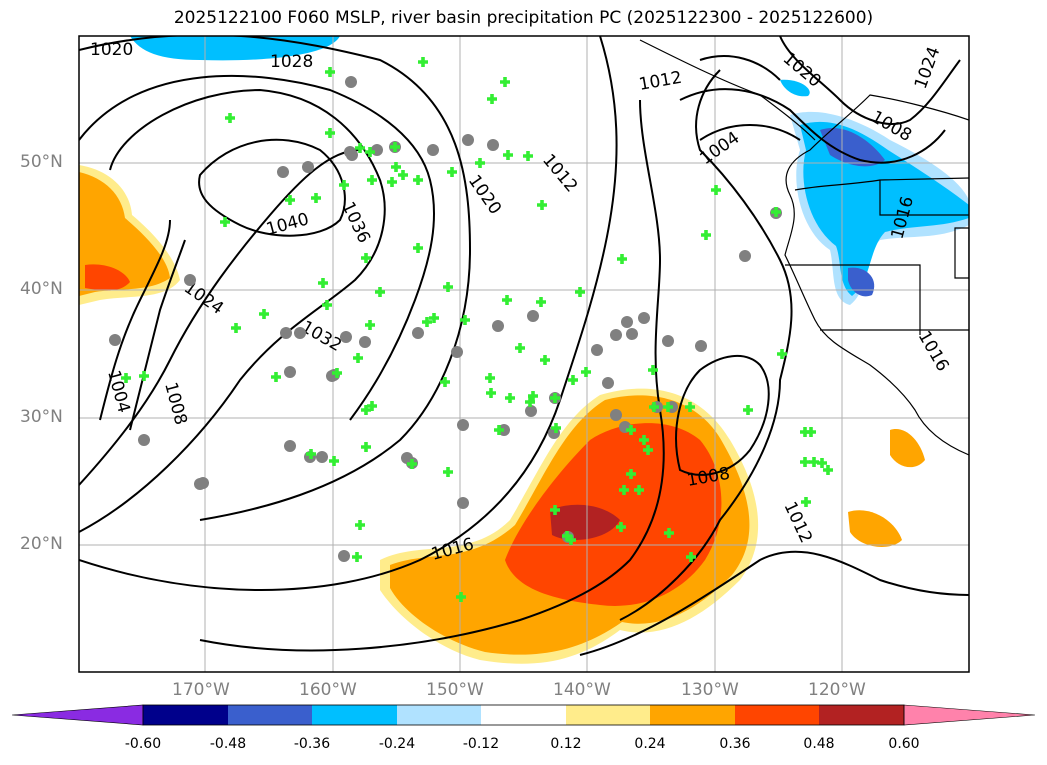  What do you see at coordinates (710, 690) in the screenshot?
I see `lon-label: 130°W` at bounding box center [710, 690].